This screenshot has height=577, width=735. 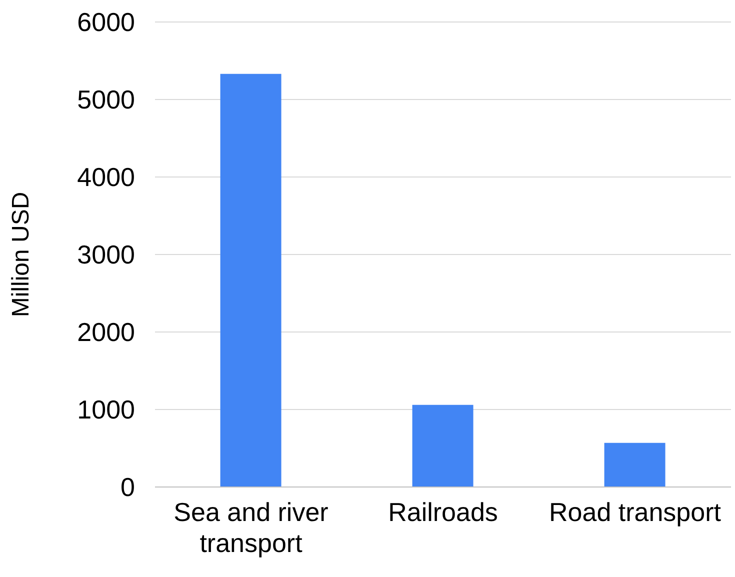 What do you see at coordinates (443, 512) in the screenshot?
I see `x-tick-label: Railroads` at bounding box center [443, 512].